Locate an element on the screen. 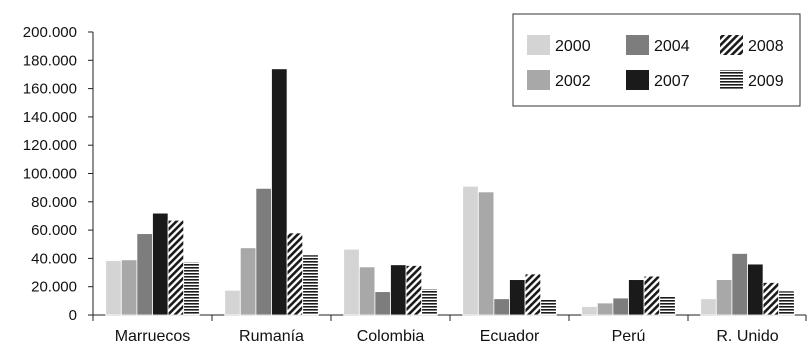 The image size is (807, 344). y-tick-label: 120.000 is located at coordinates (50, 145).